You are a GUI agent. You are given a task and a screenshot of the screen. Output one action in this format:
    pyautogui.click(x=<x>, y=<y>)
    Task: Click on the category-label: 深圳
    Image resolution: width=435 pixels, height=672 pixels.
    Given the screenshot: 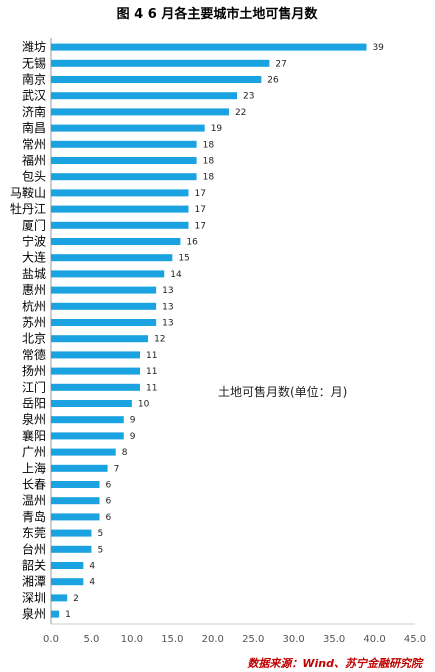 What is the action you would take?
    pyautogui.click(x=34, y=598)
    